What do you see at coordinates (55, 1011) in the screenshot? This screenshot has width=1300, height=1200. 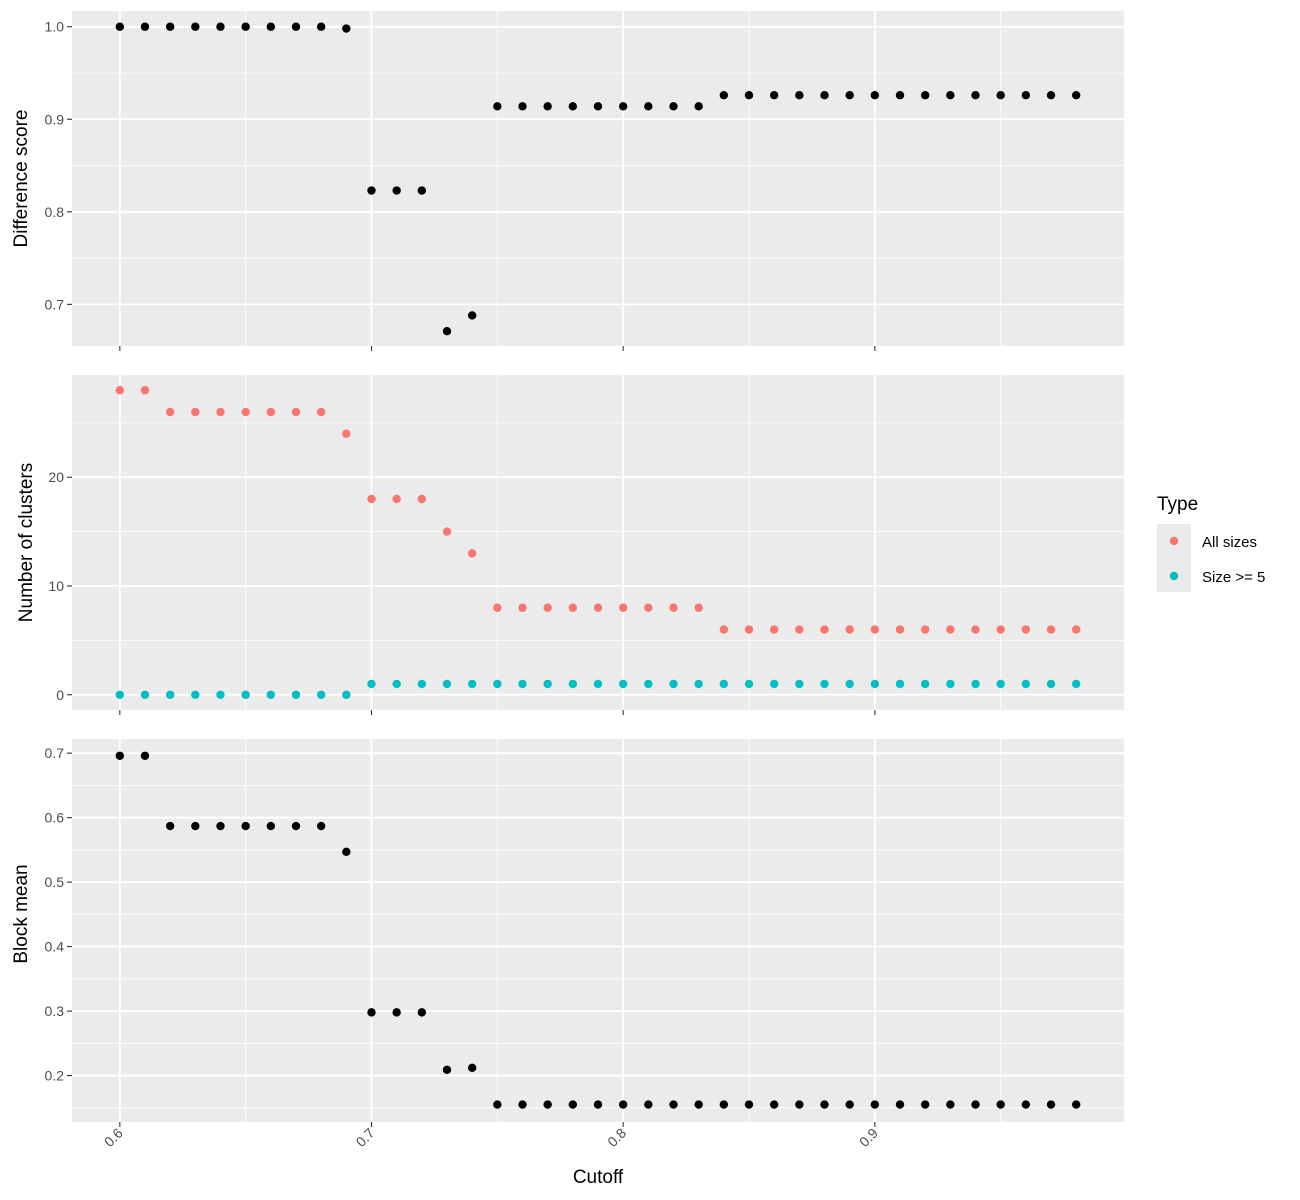 I see `y-tick-label: 0.3` at bounding box center [55, 1011].